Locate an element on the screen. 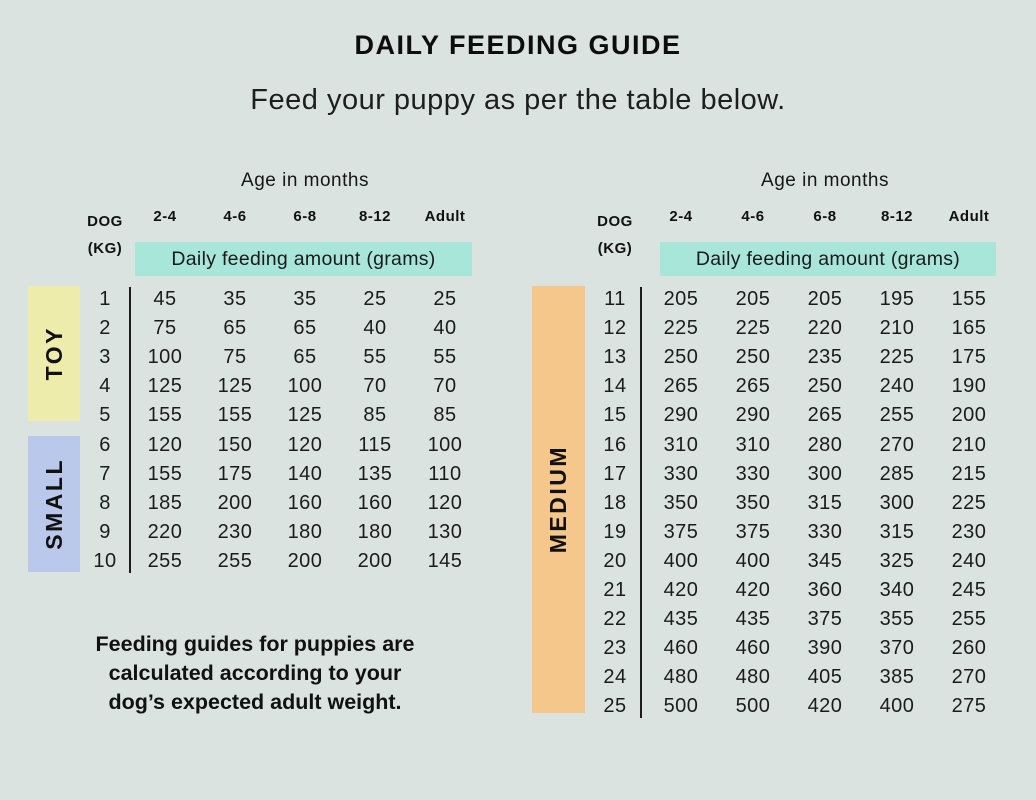 The image size is (1036, 800). age-col-4-6: 4-6 is located at coordinates (235, 216).